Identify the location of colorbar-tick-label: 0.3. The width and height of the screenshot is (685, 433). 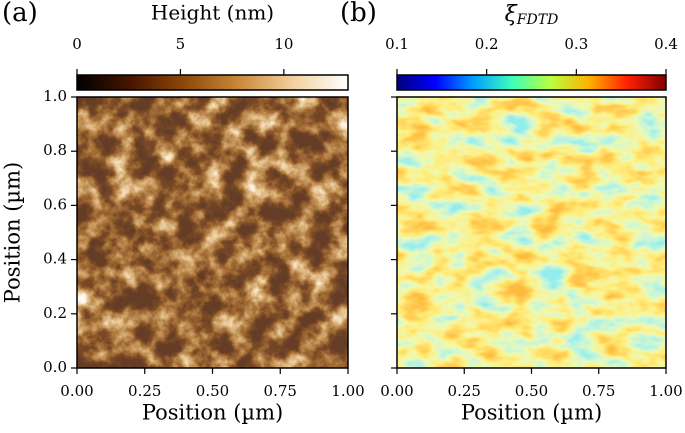
(576, 44).